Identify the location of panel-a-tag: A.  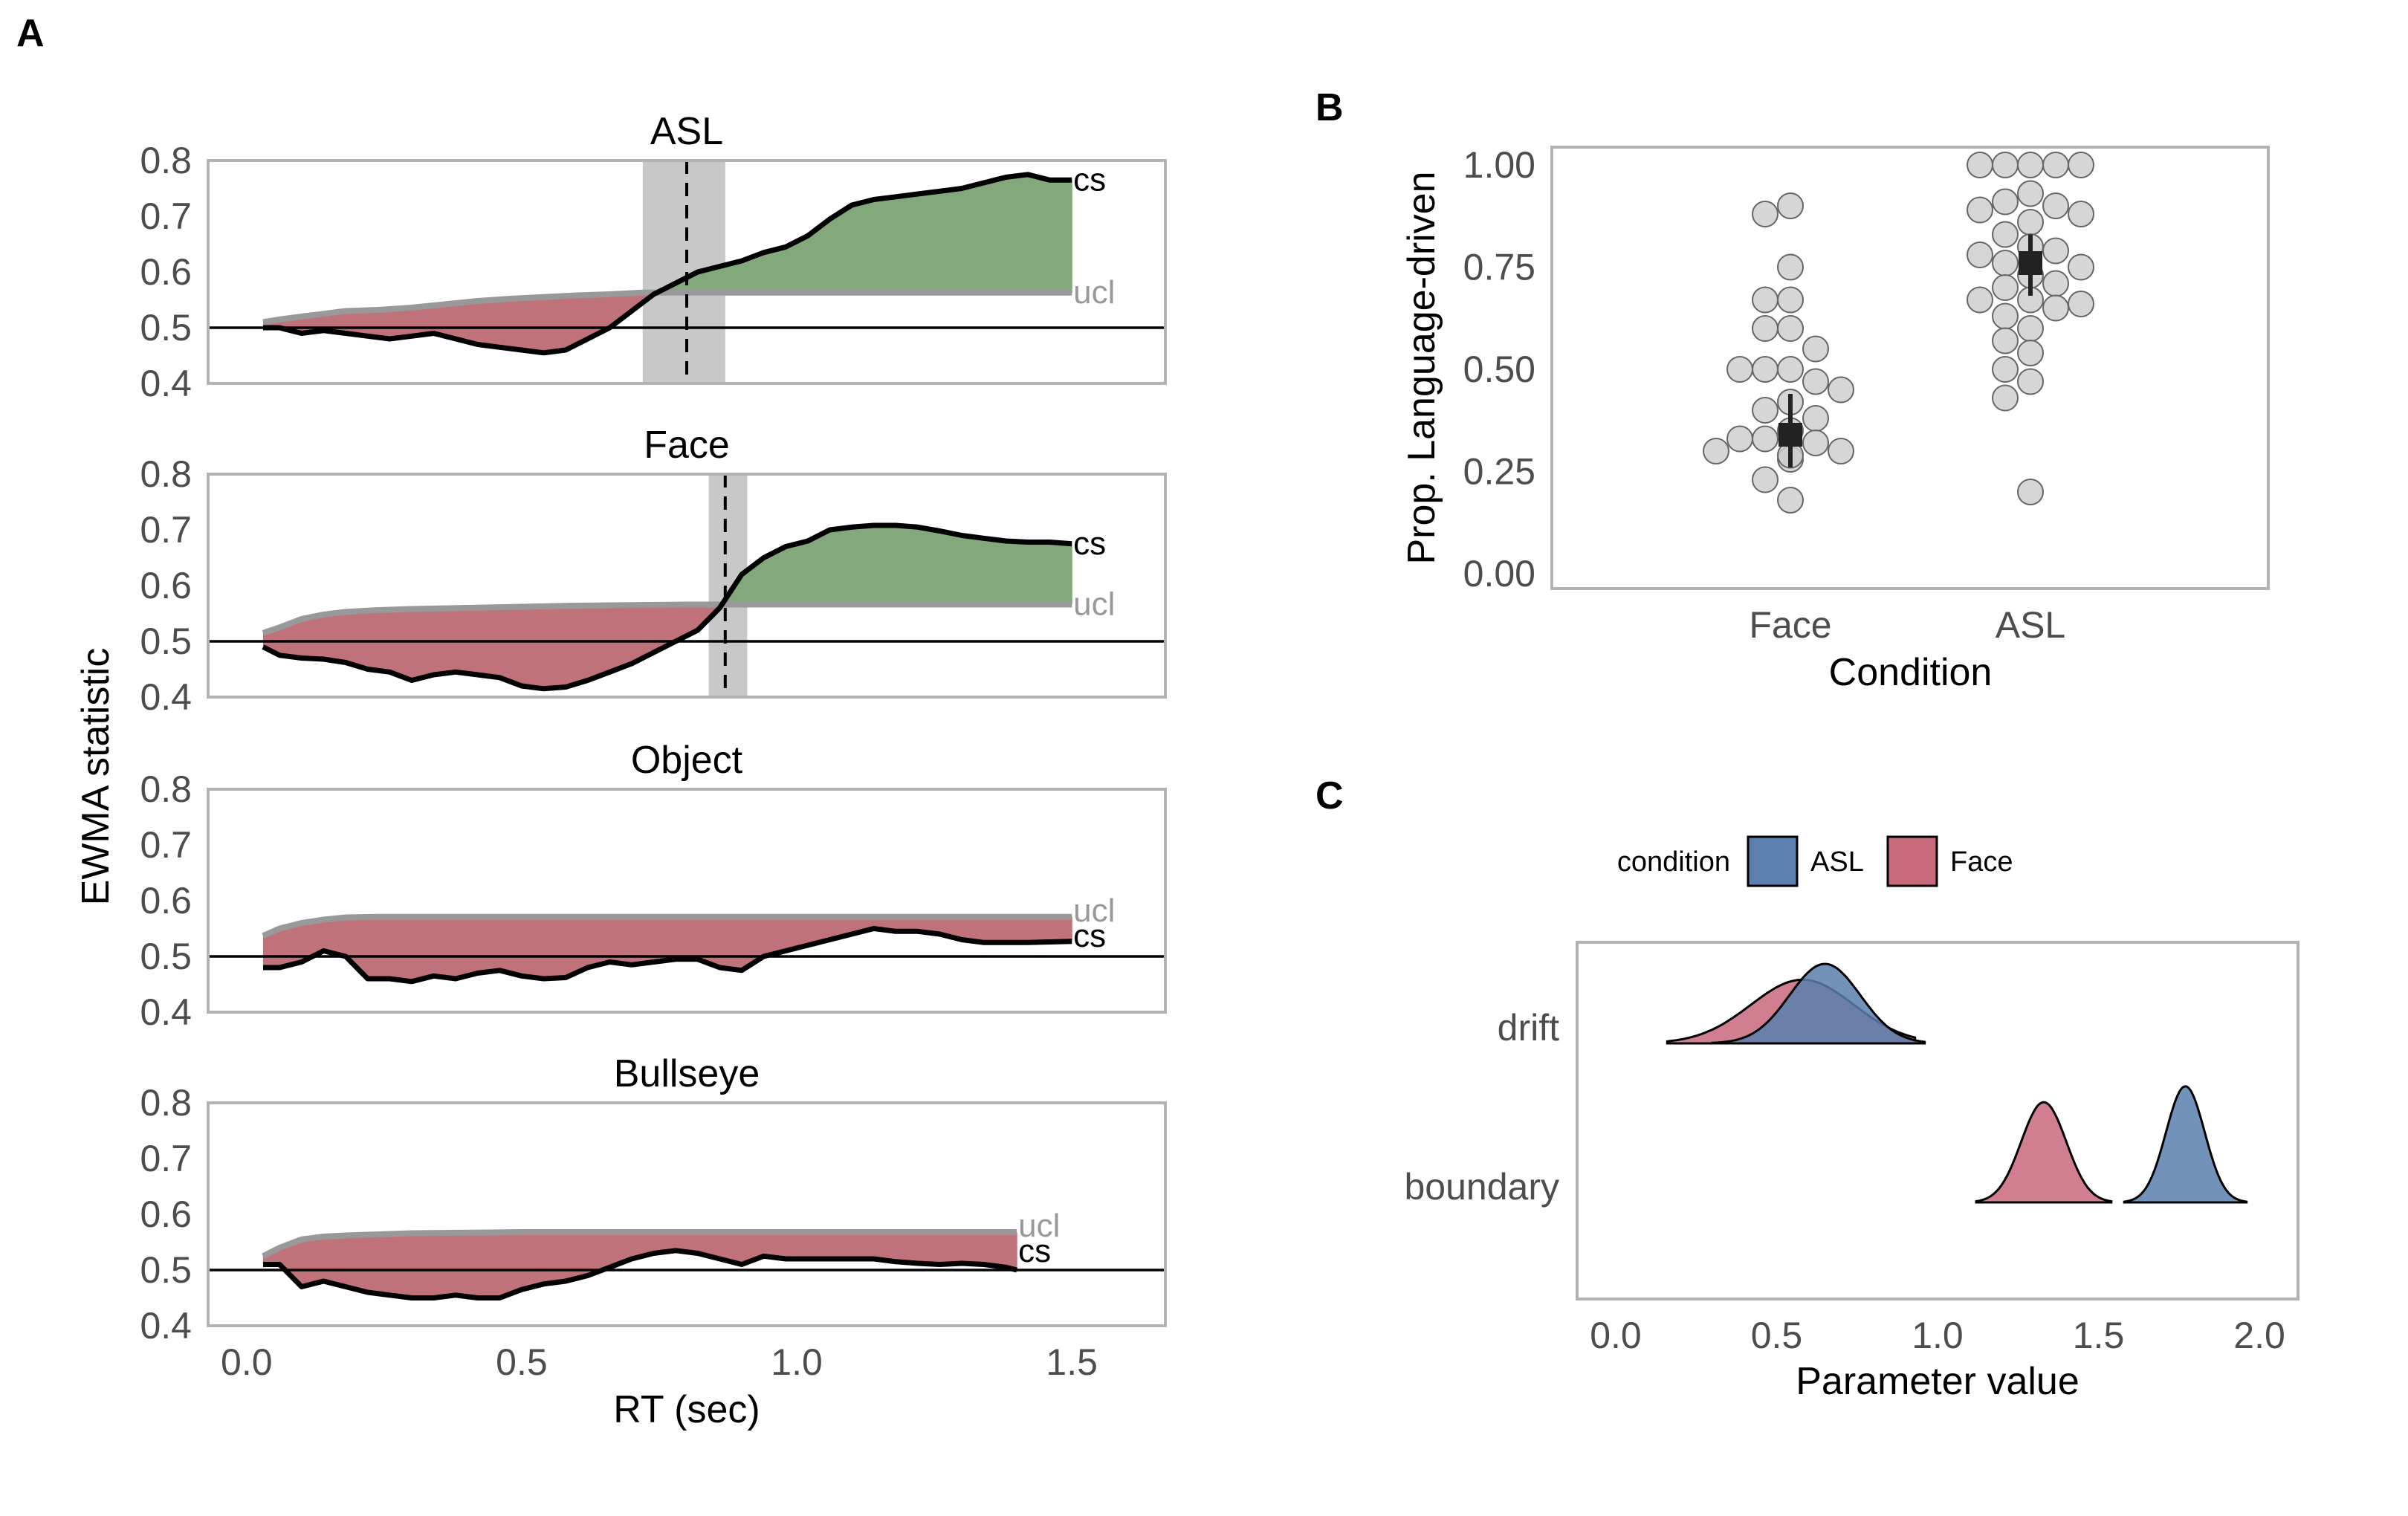
(30, 33).